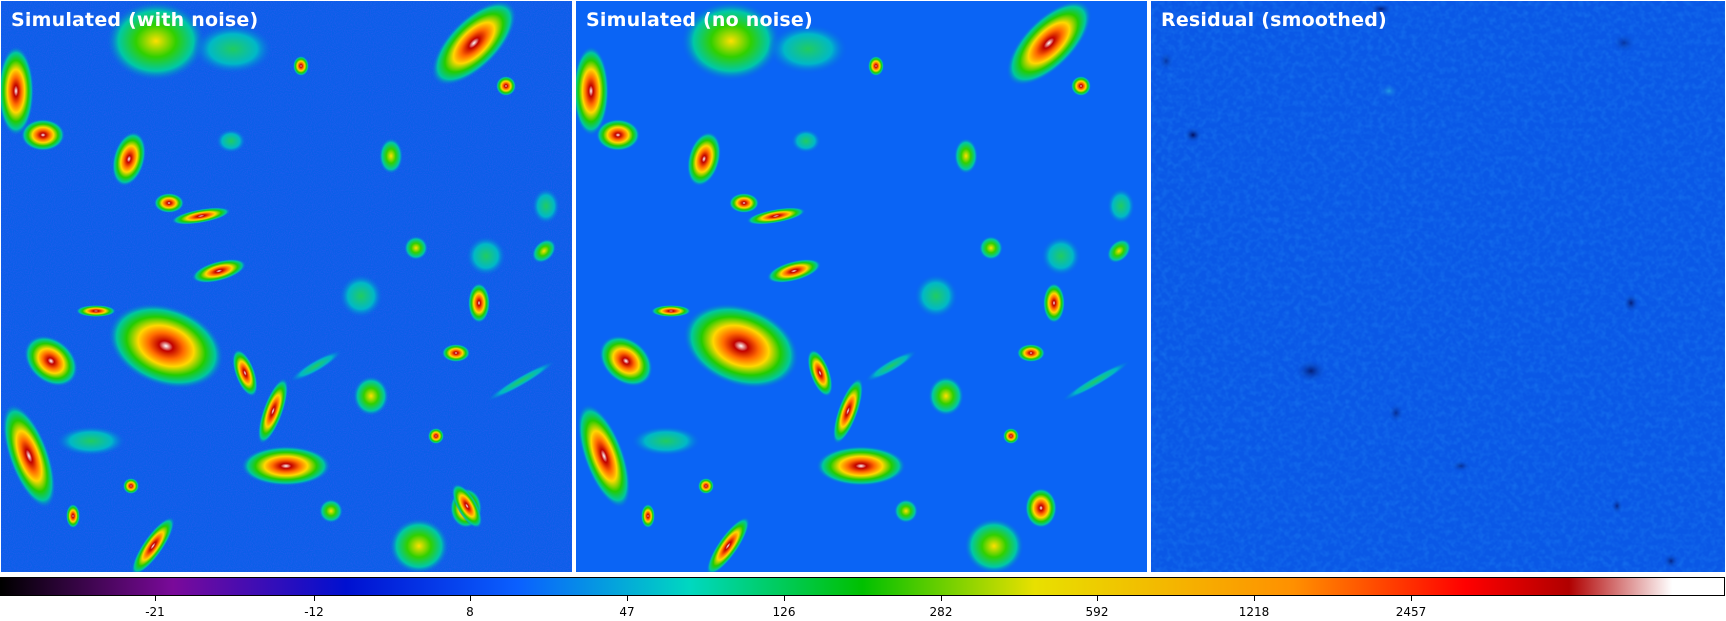  What do you see at coordinates (470, 612) in the screenshot?
I see `colorbar-tick-label: 8` at bounding box center [470, 612].